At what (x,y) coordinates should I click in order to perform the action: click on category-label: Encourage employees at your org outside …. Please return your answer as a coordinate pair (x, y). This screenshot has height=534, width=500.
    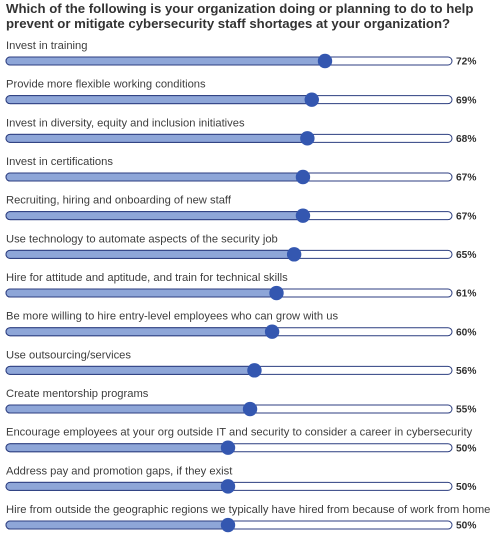
    Looking at the image, I should click on (239, 433).